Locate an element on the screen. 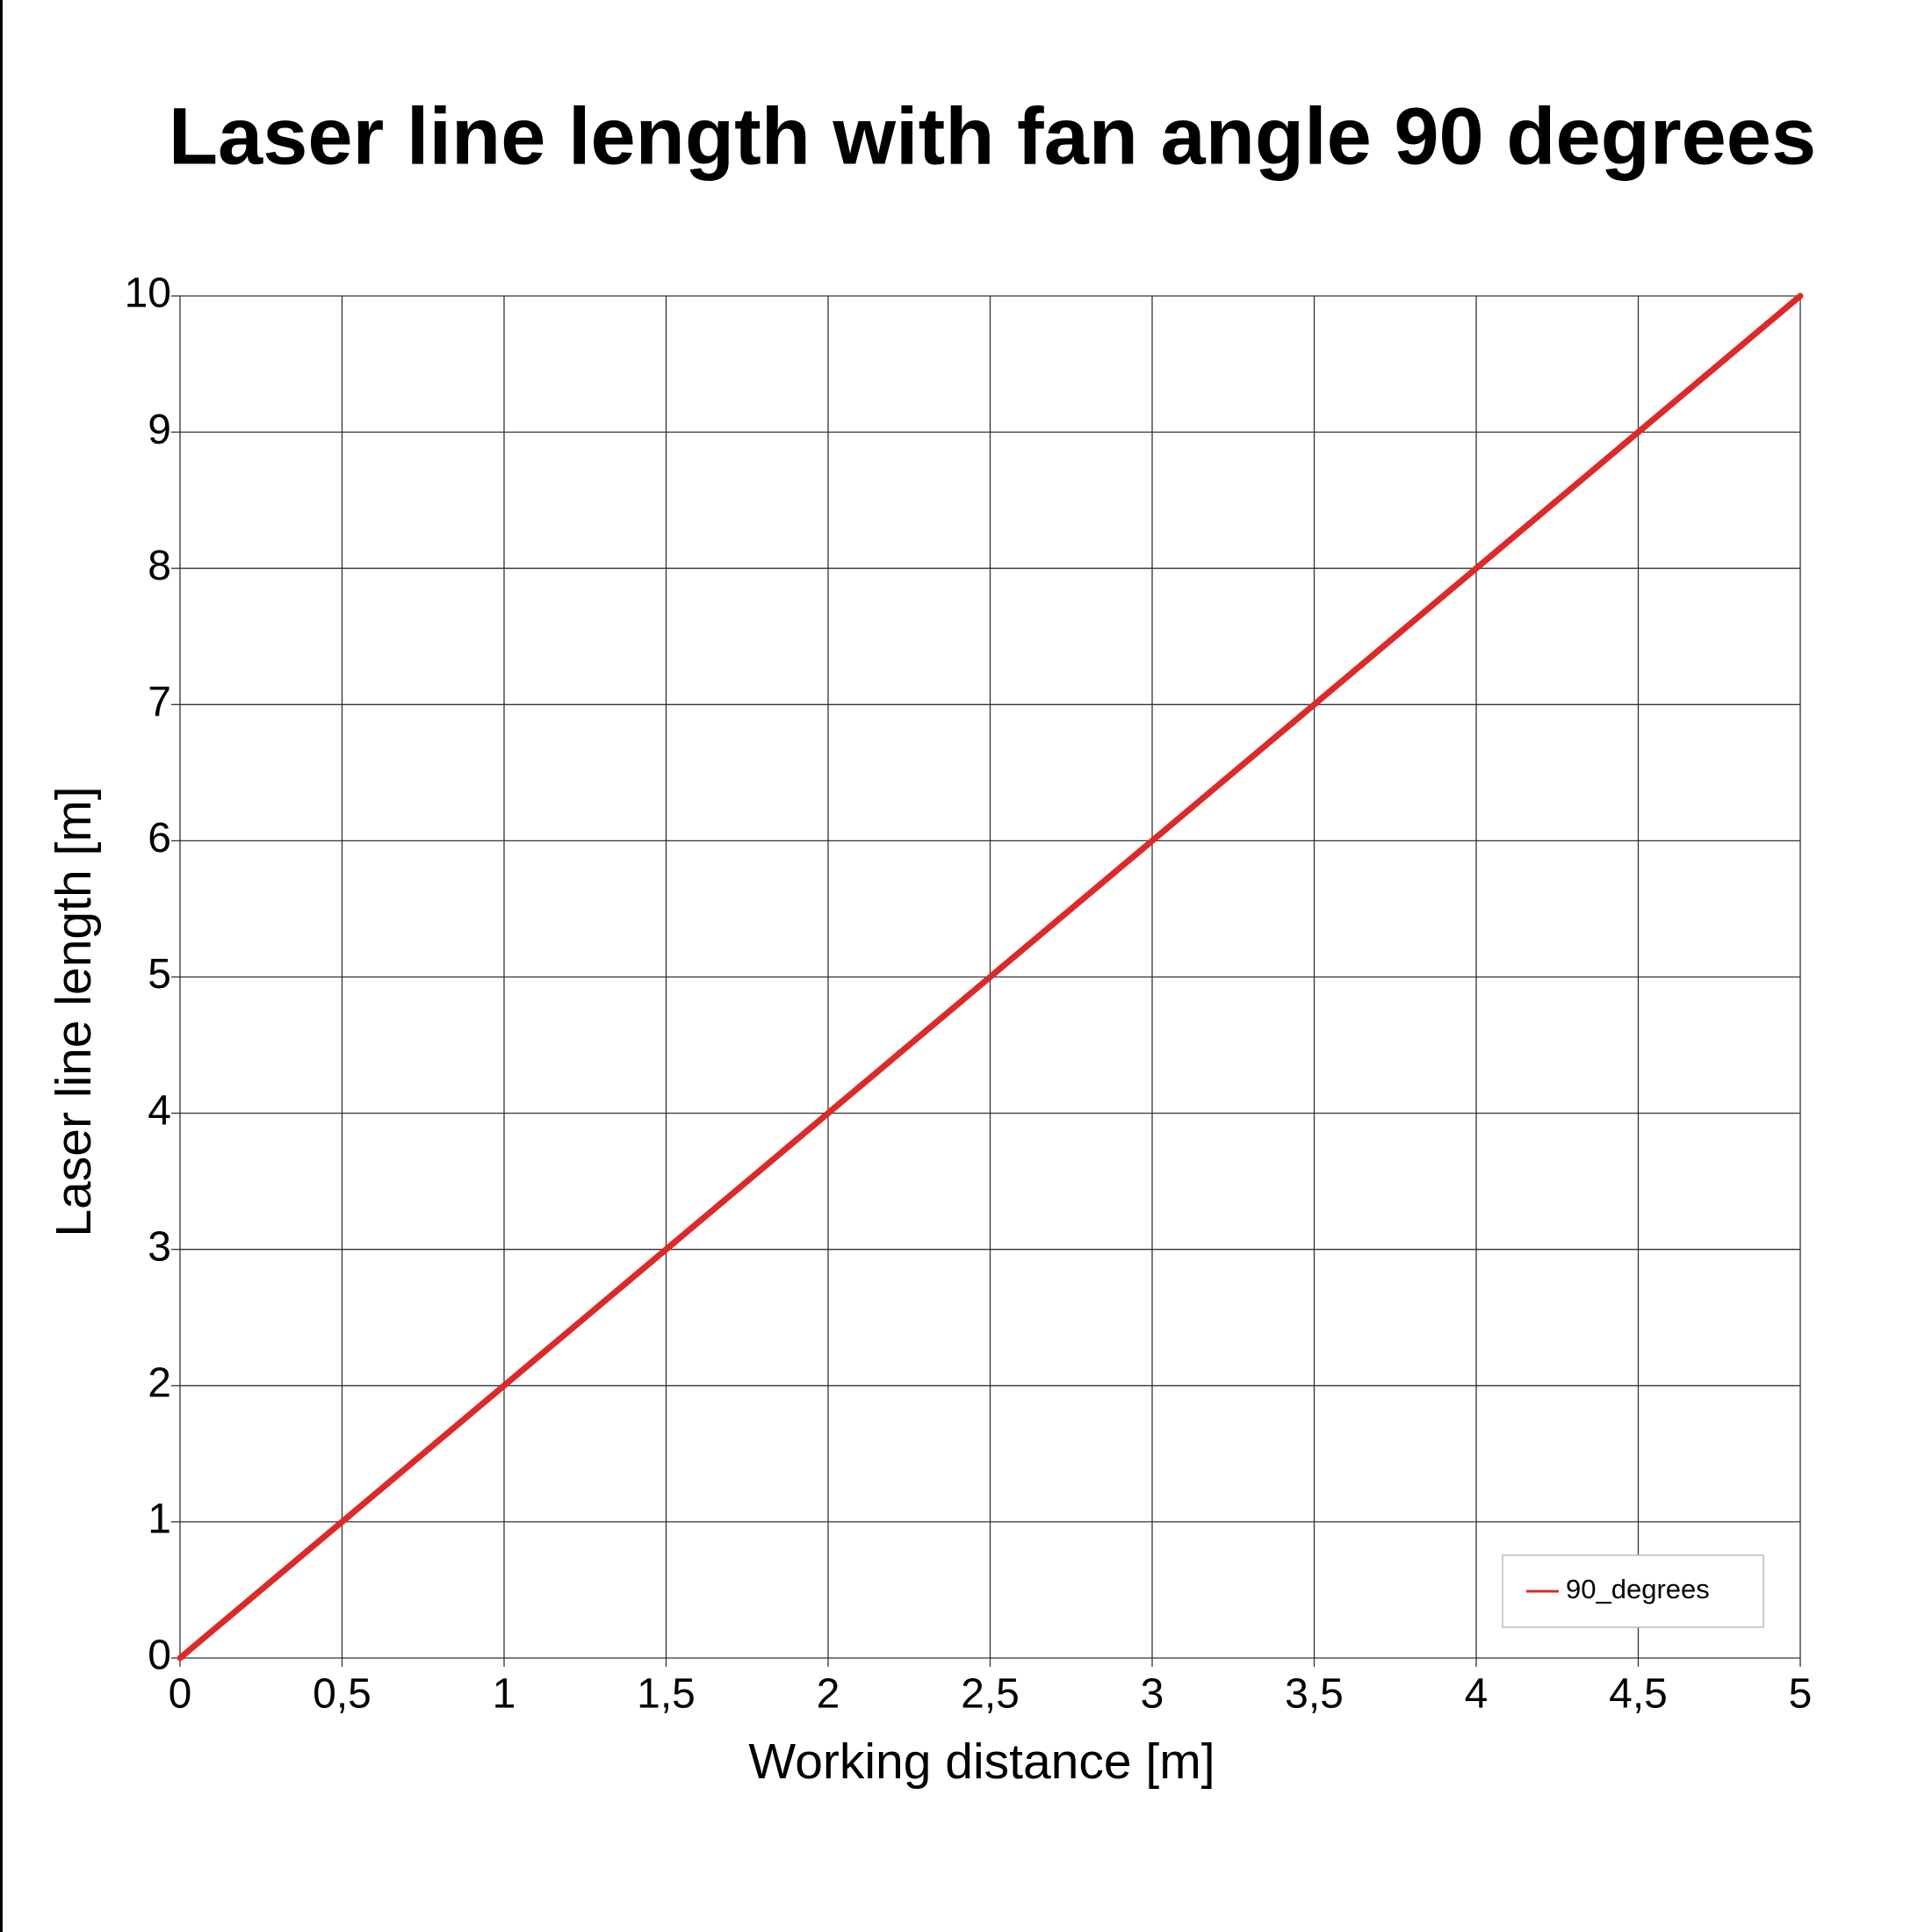 This screenshot has width=1932, height=1932. y-tick-label: 8 is located at coordinates (159, 566).